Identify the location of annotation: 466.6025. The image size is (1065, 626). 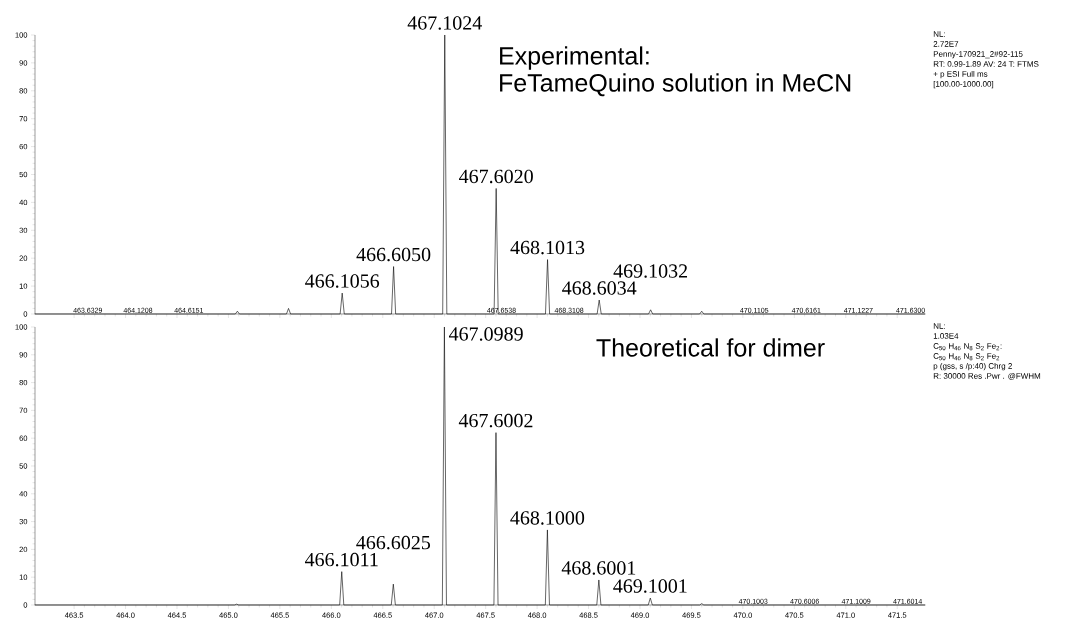
(393, 542).